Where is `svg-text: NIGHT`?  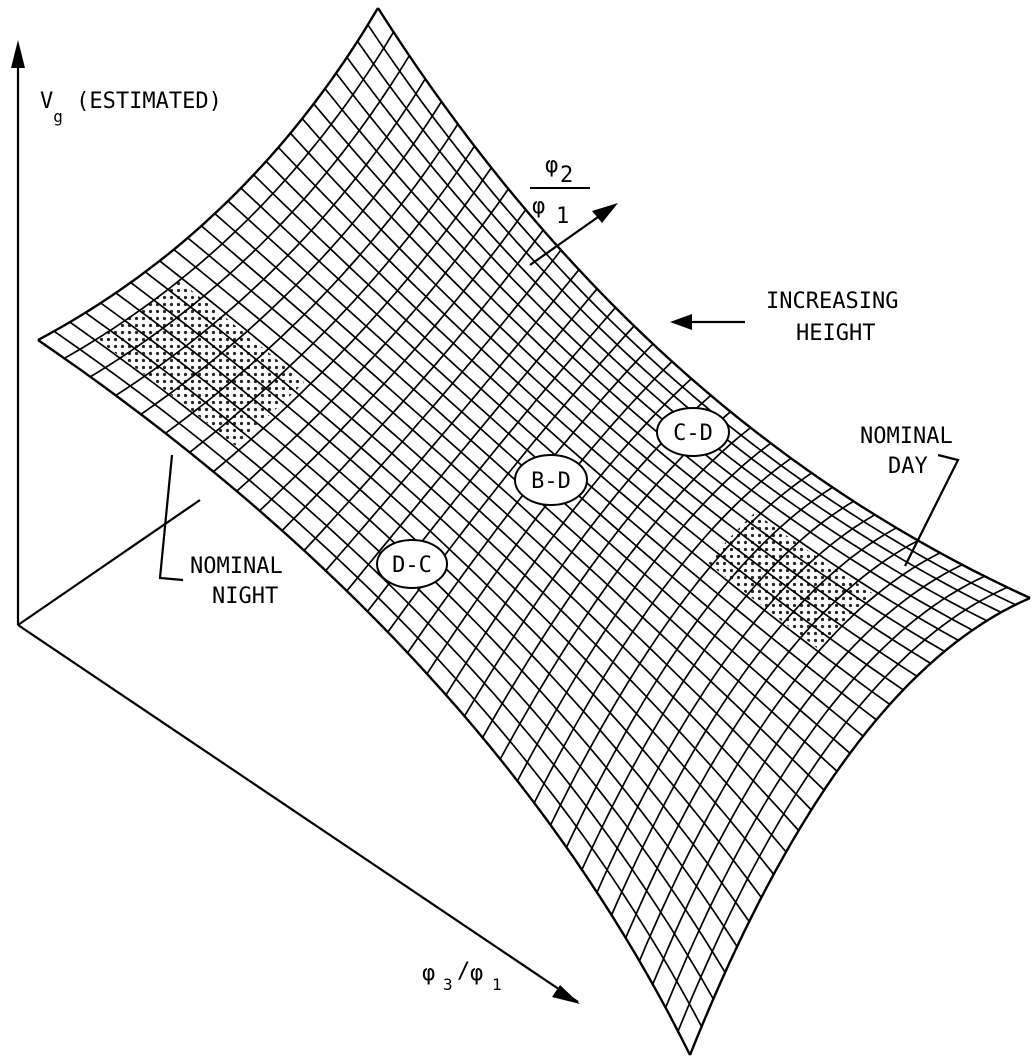
svg-text: NIGHT is located at coordinates (245, 596).